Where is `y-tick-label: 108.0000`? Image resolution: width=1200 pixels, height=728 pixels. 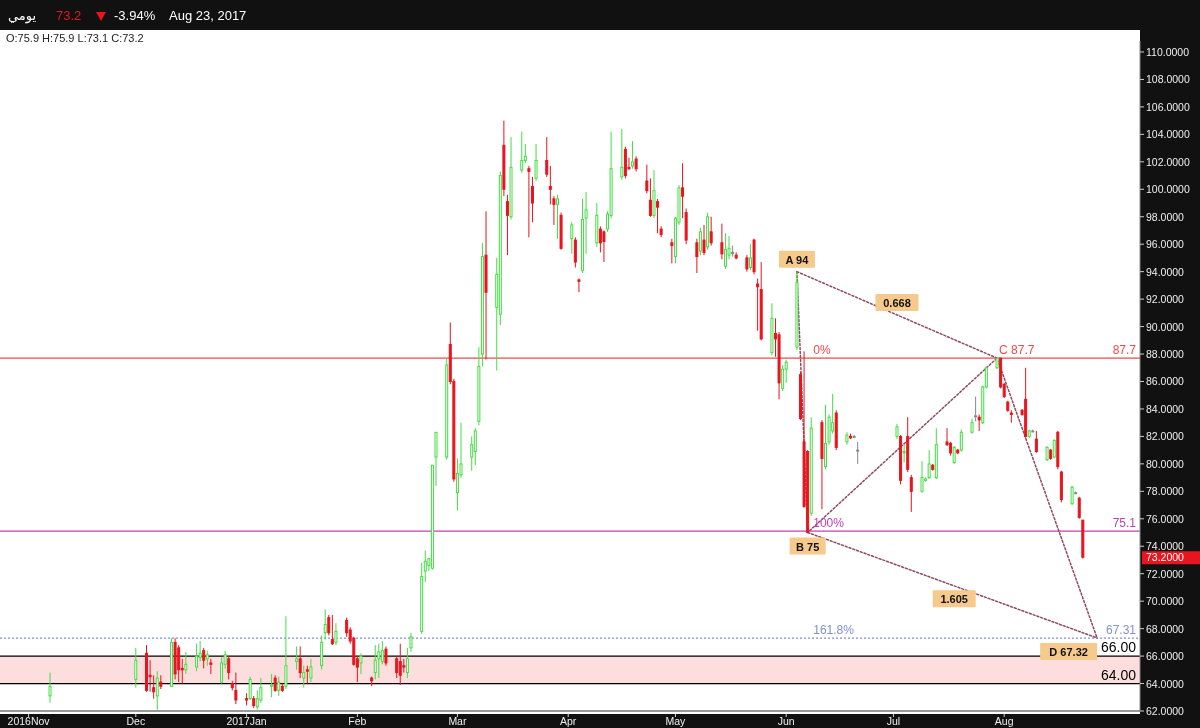
y-tick-label: 108.0000 is located at coordinates (1168, 79).